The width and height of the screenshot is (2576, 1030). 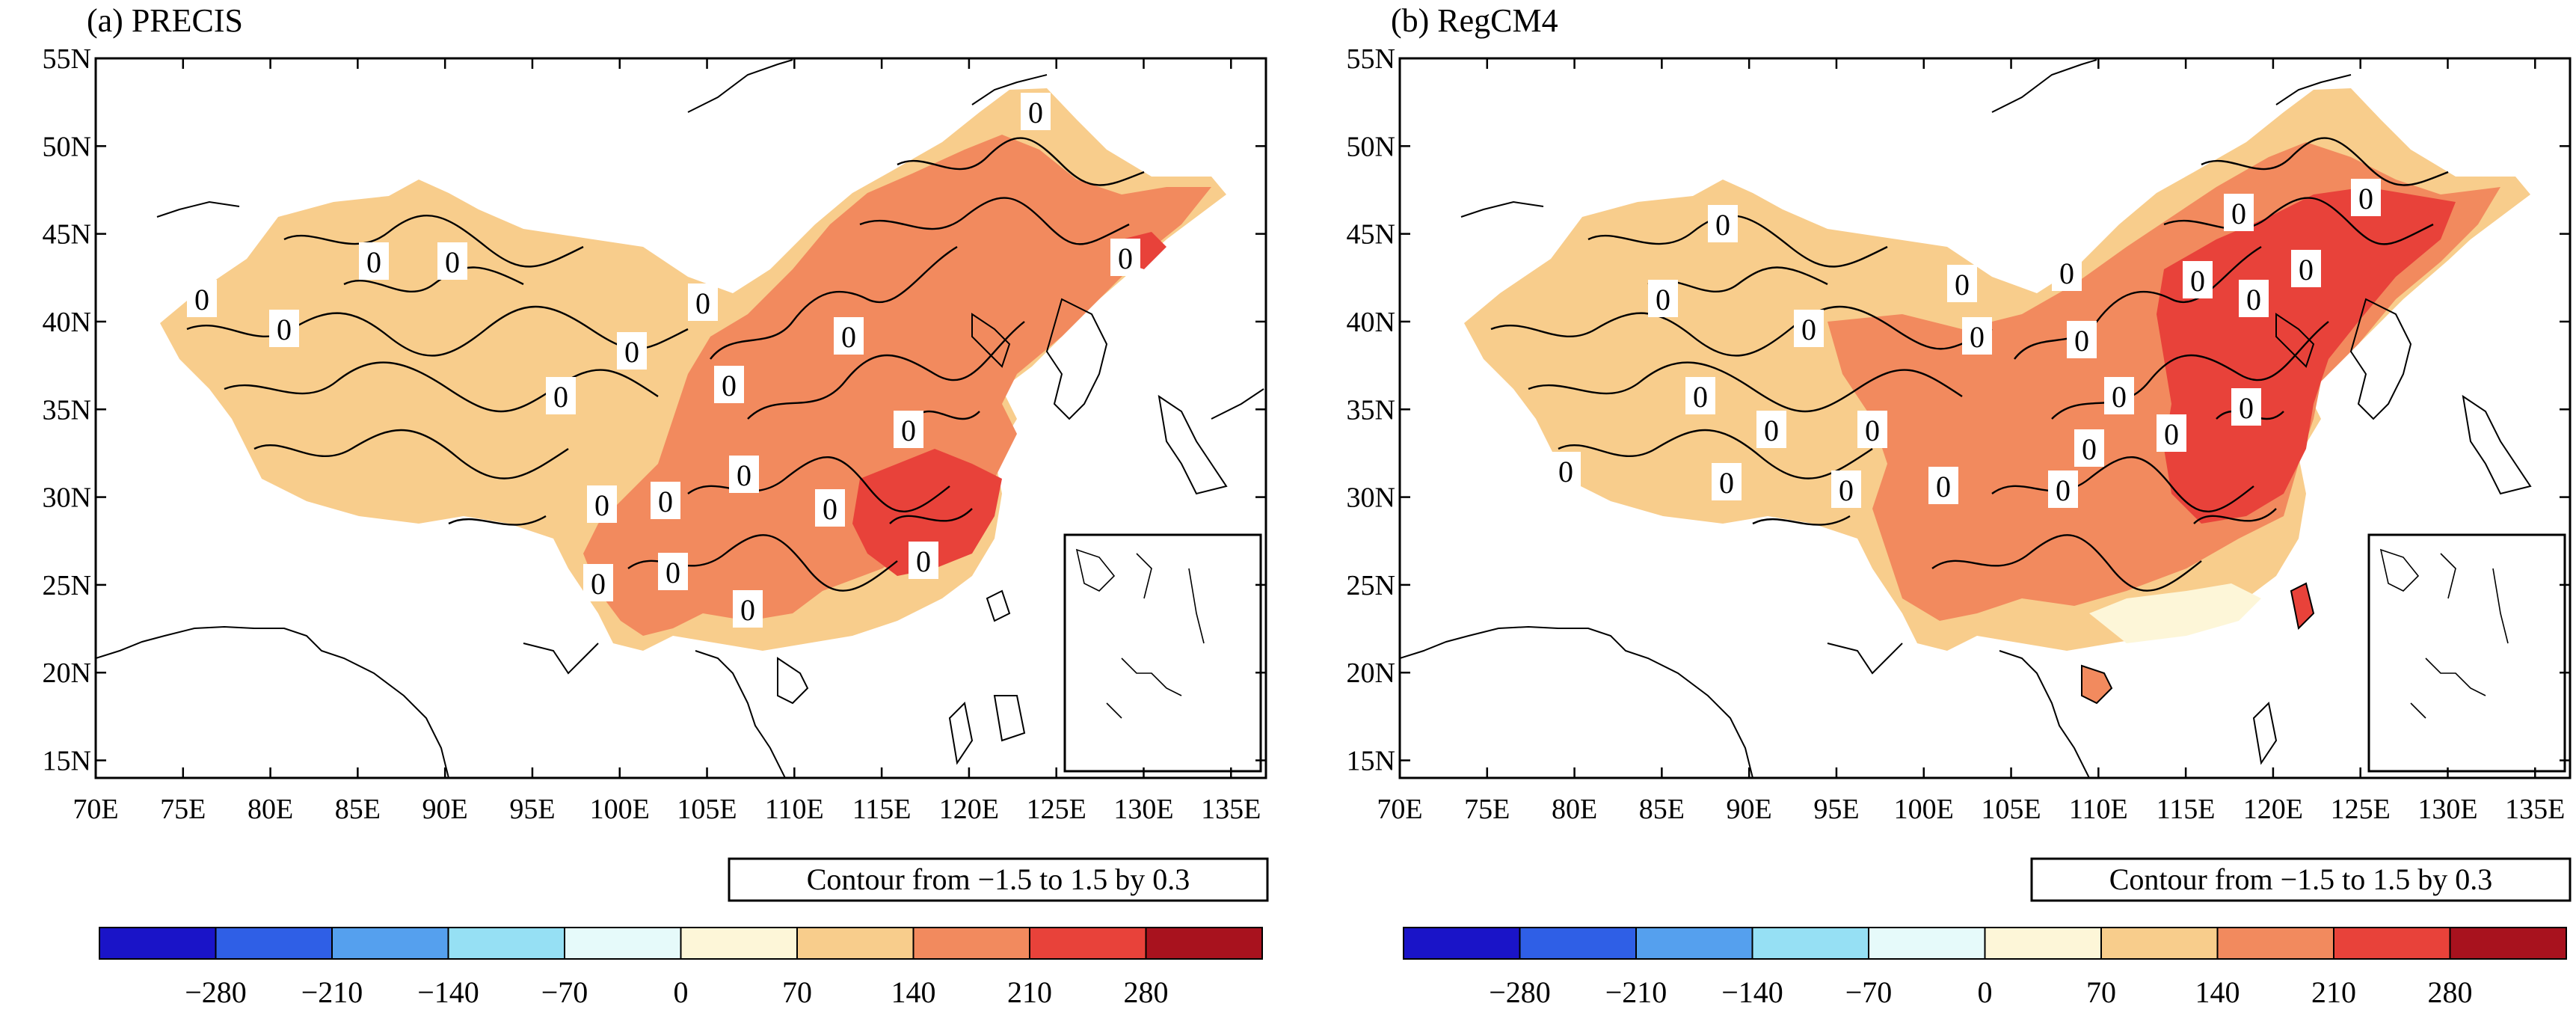 What do you see at coordinates (2273, 809) in the screenshot?
I see `lon-tick-label: 120E` at bounding box center [2273, 809].